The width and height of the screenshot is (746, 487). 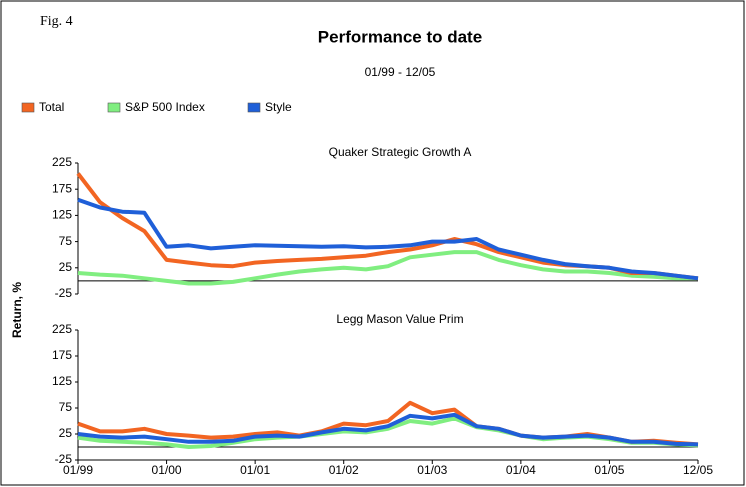 What do you see at coordinates (165, 107) in the screenshot?
I see `legend-label: S&P 500 Index` at bounding box center [165, 107].